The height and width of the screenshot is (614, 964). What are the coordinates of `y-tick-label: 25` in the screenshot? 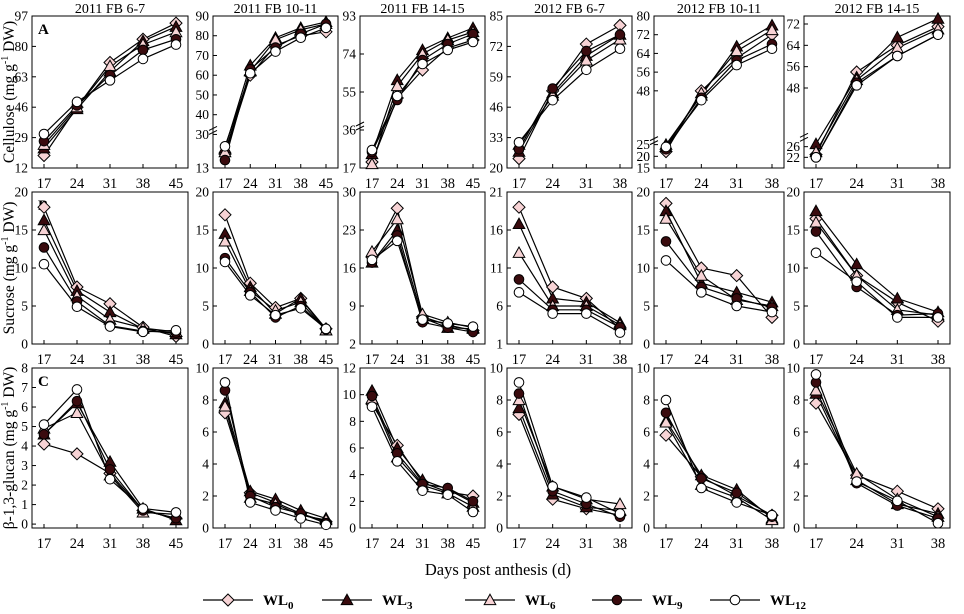 It's located at (644, 144).